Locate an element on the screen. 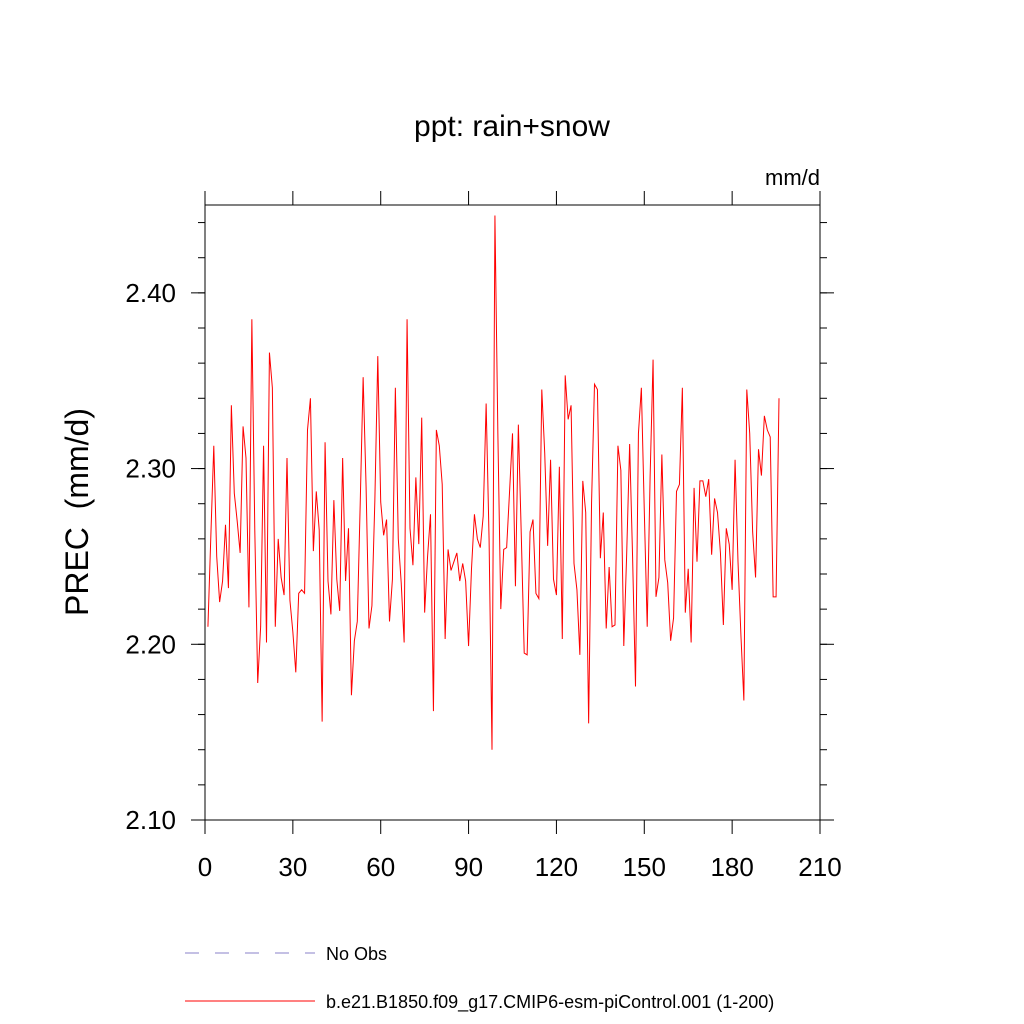  y-tick-label: 2.20 is located at coordinates (150, 644).